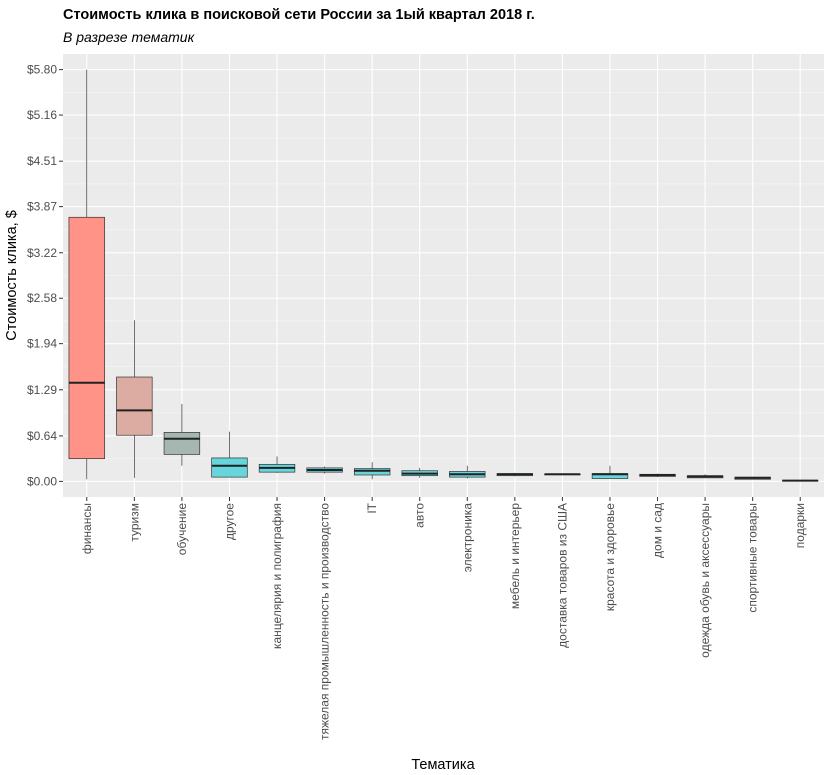 The height and width of the screenshot is (775, 831). I want to click on x-tick-label: подарки, so click(800, 525).